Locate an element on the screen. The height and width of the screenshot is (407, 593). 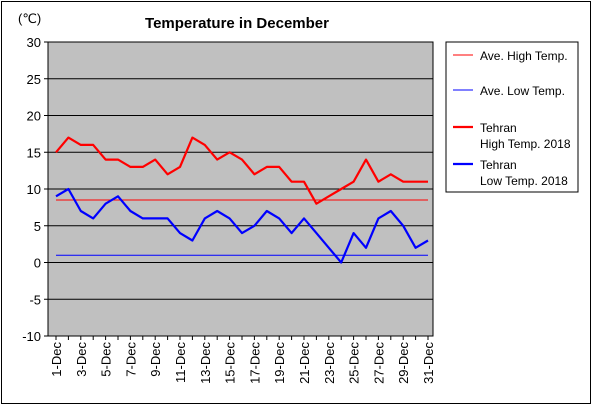
legend-entry-1: Ave. Low Temp. is located at coordinates (522, 91).